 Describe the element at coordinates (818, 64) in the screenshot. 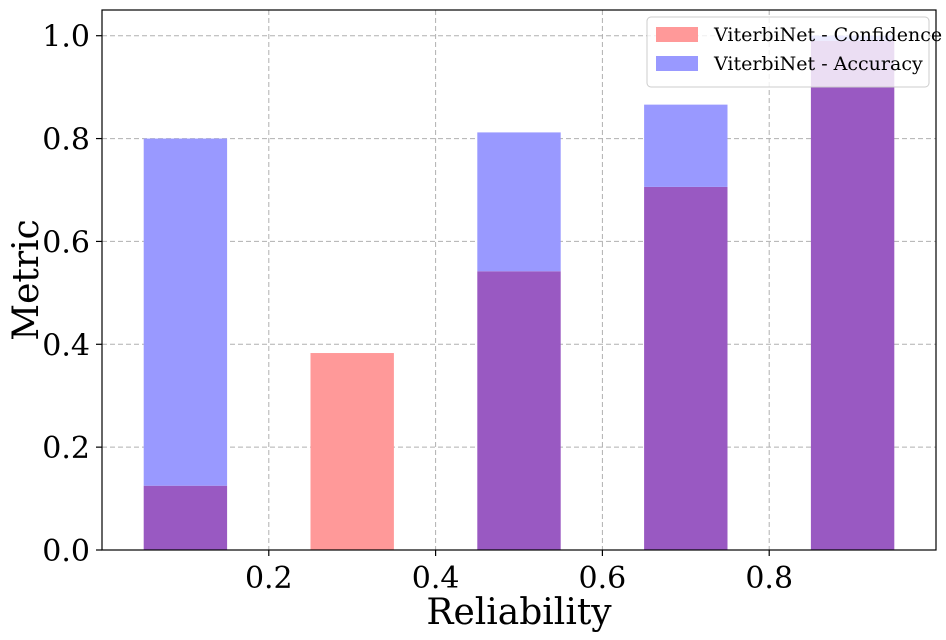

I see `legend-label: ViterbiNet - Accuracy` at that location.